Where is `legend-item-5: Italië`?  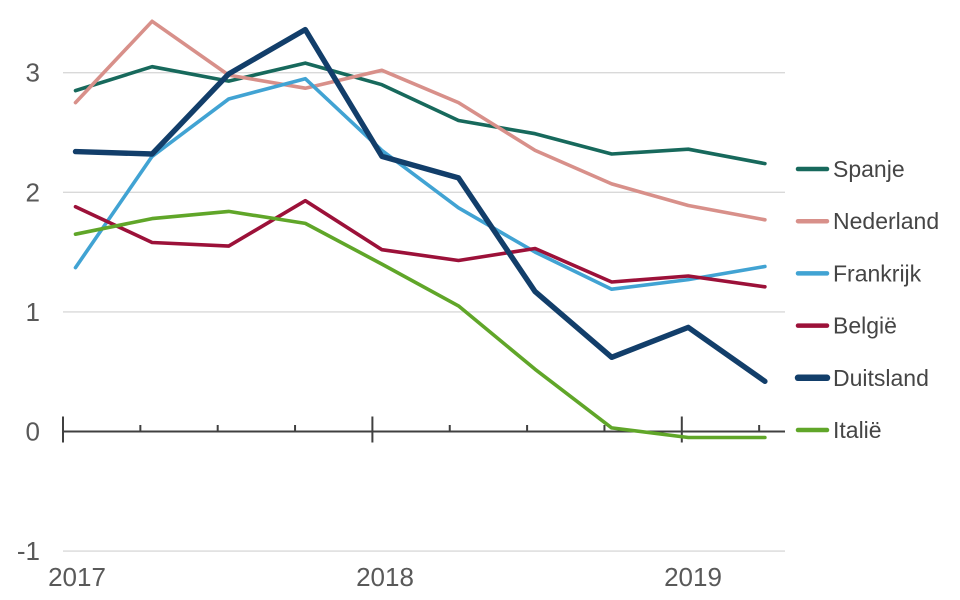 legend-item-5: Italië is located at coordinates (838, 430).